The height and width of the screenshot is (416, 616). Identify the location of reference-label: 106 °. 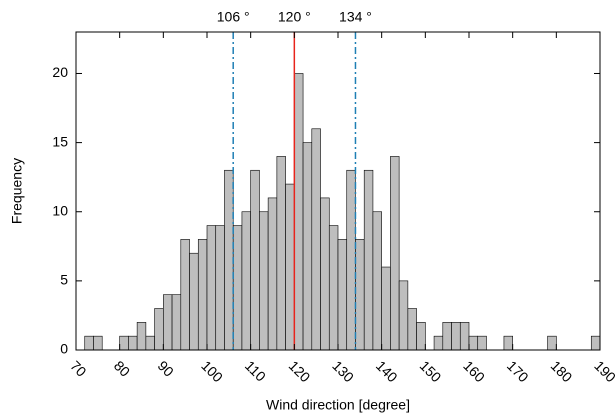
(233, 17).